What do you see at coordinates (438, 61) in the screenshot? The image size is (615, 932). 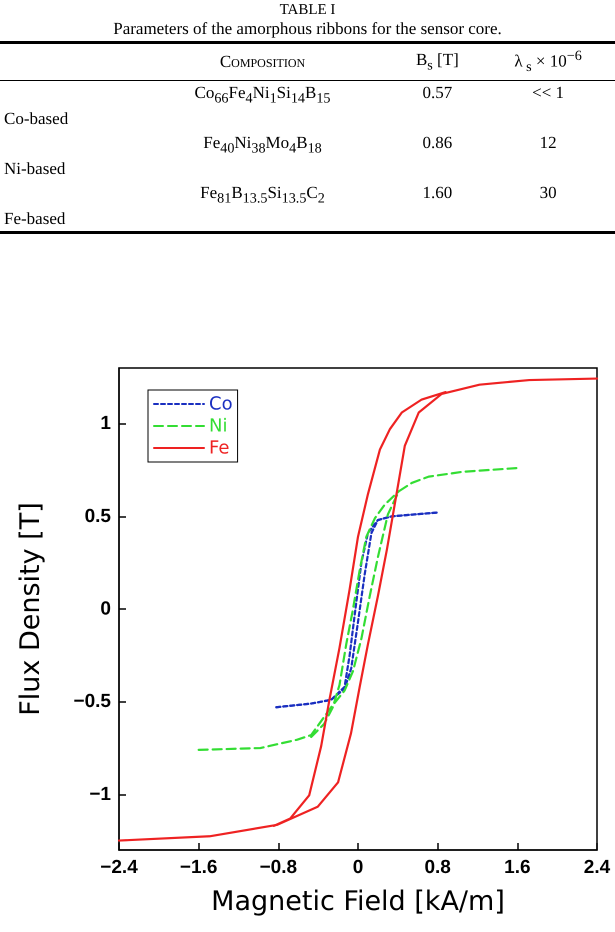 I see `category-label: B$_{s}$ [T]` at bounding box center [438, 61].